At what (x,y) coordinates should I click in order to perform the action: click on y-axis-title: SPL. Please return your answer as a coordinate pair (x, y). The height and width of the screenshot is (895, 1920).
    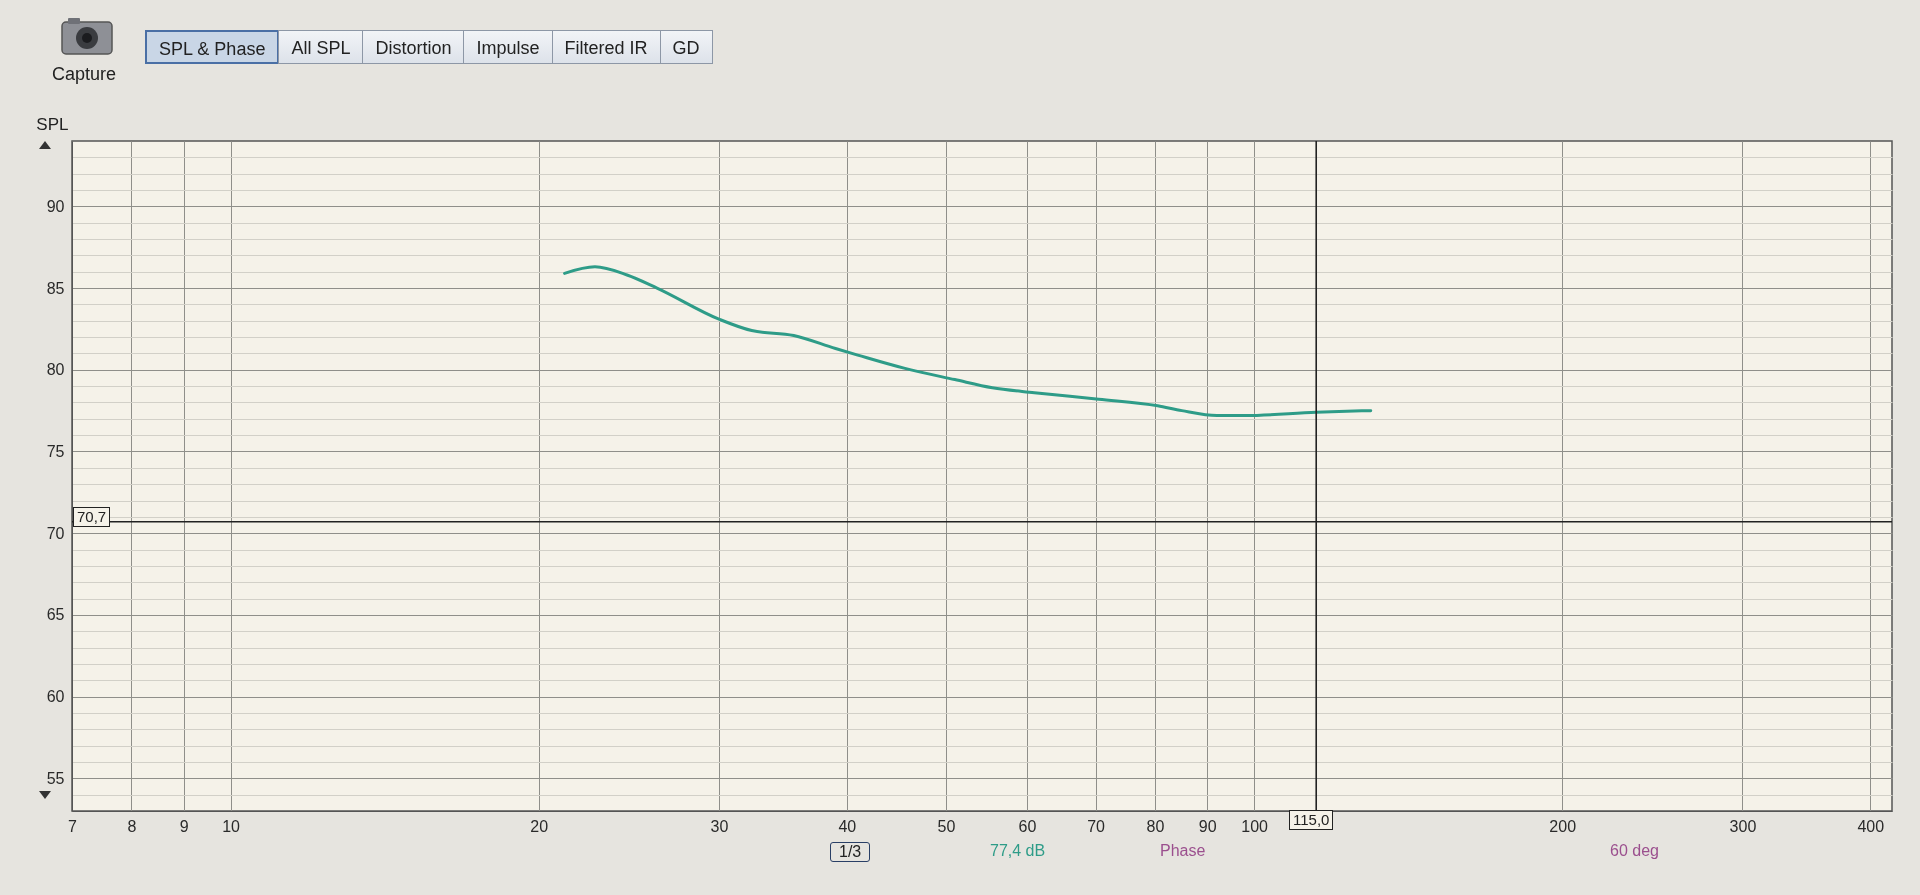
    Looking at the image, I should click on (52, 124).